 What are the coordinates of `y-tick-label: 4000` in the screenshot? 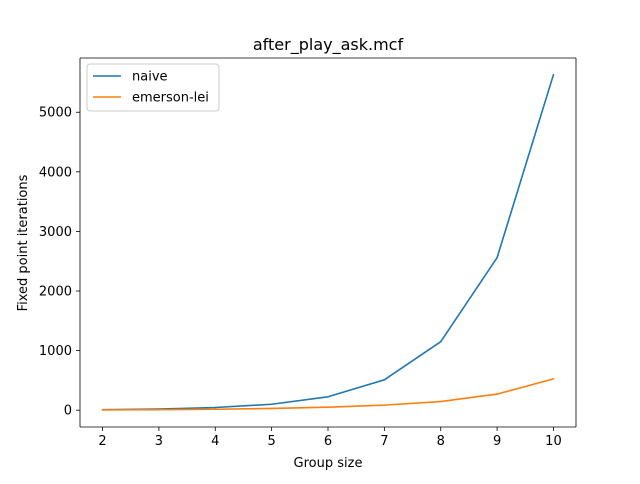 It's located at (55, 172).